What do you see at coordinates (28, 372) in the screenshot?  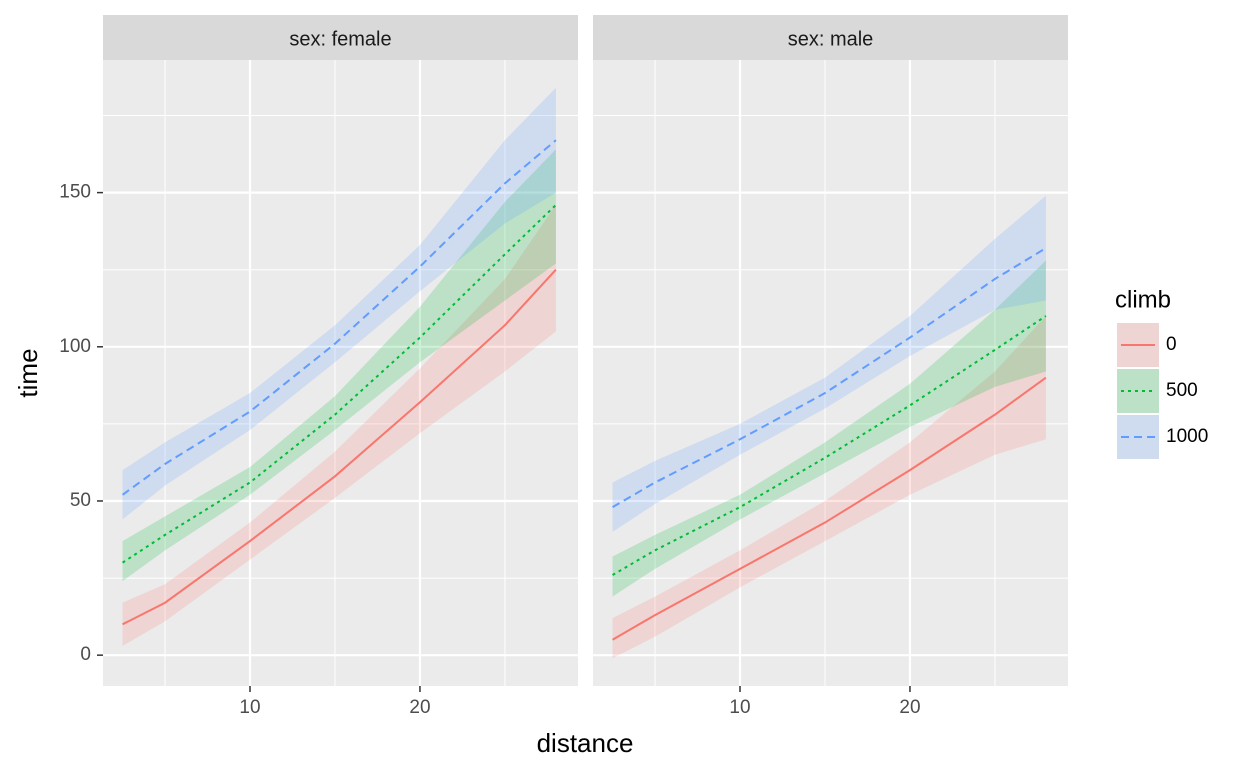 I see `y-axis-label: time` at bounding box center [28, 372].